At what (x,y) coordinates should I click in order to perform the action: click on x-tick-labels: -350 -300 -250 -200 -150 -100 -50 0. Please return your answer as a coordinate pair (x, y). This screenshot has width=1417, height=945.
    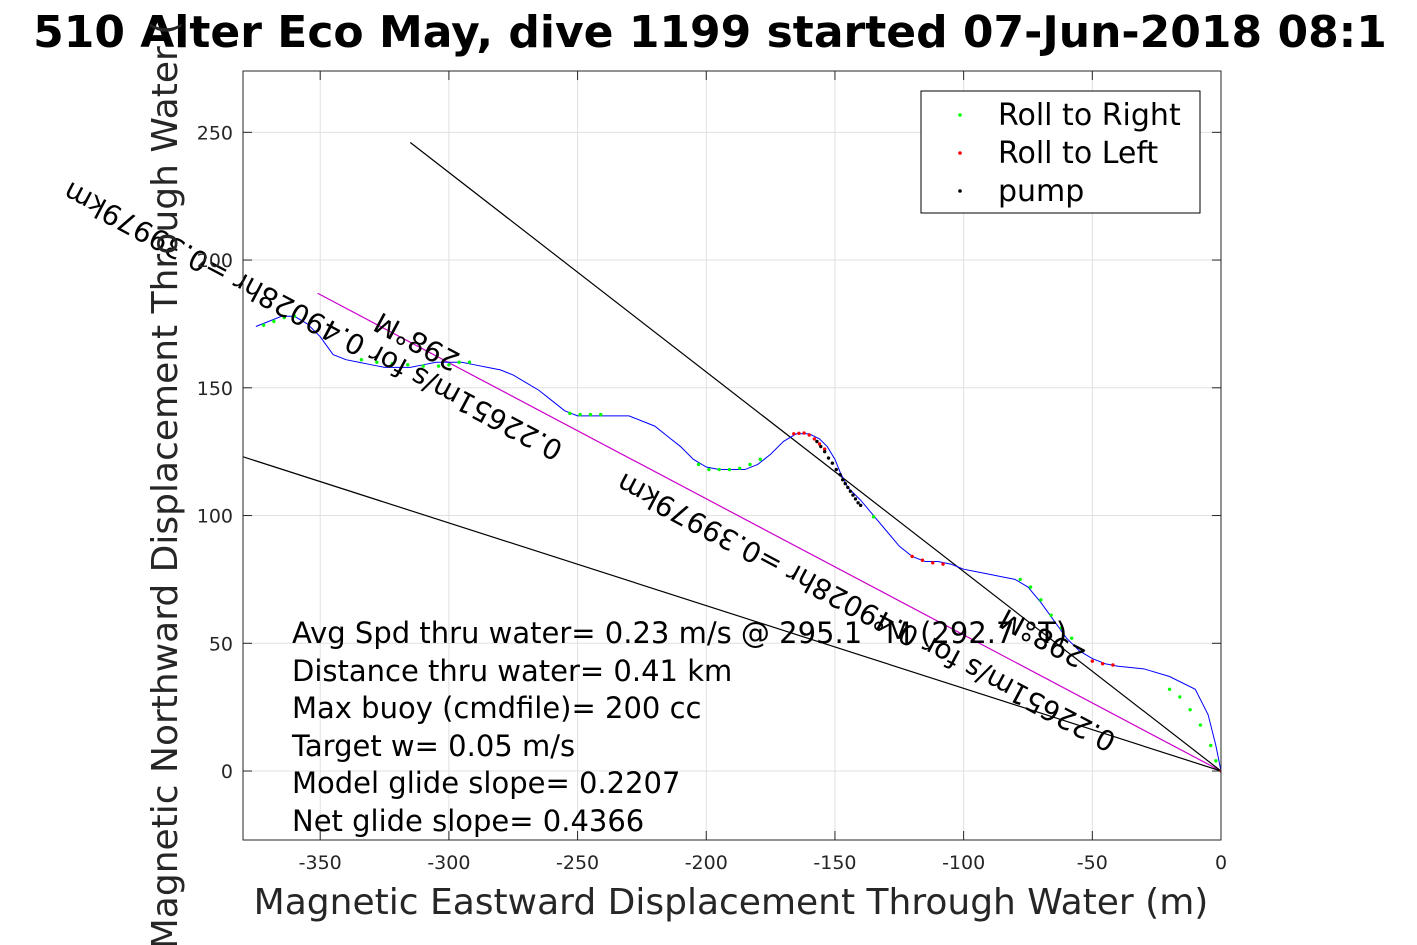
    Looking at the image, I should click on (763, 863).